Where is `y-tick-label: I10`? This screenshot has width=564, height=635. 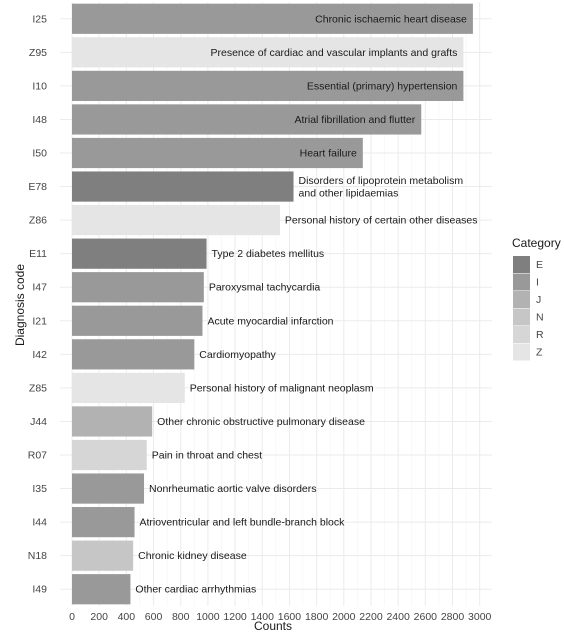 y-tick-label: I10 is located at coordinates (39, 86).